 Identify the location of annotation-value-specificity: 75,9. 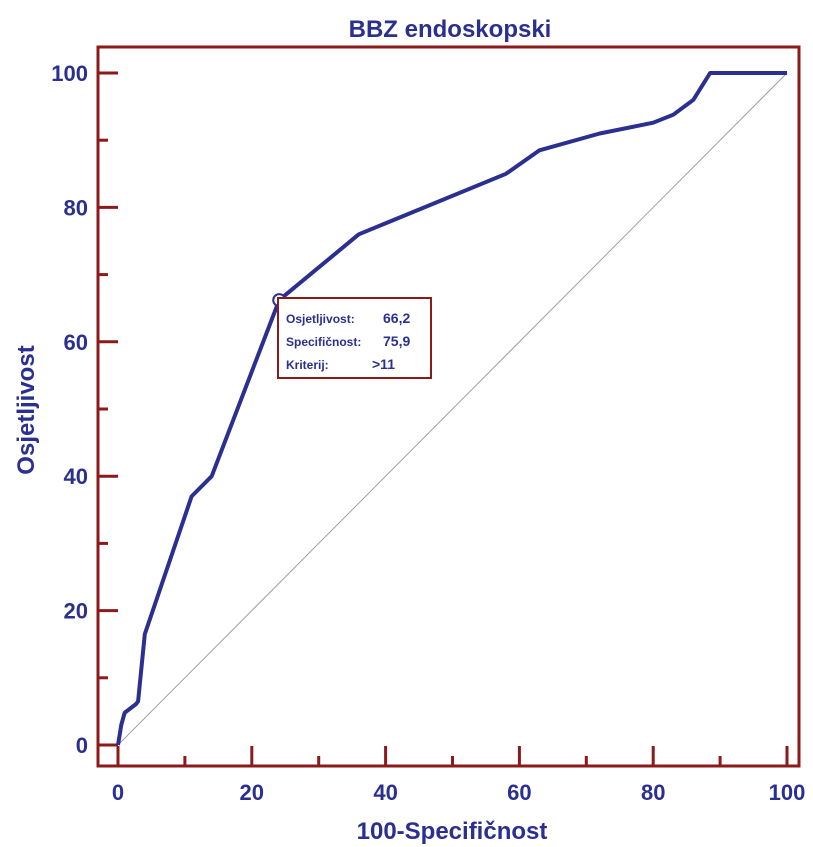
(396, 341).